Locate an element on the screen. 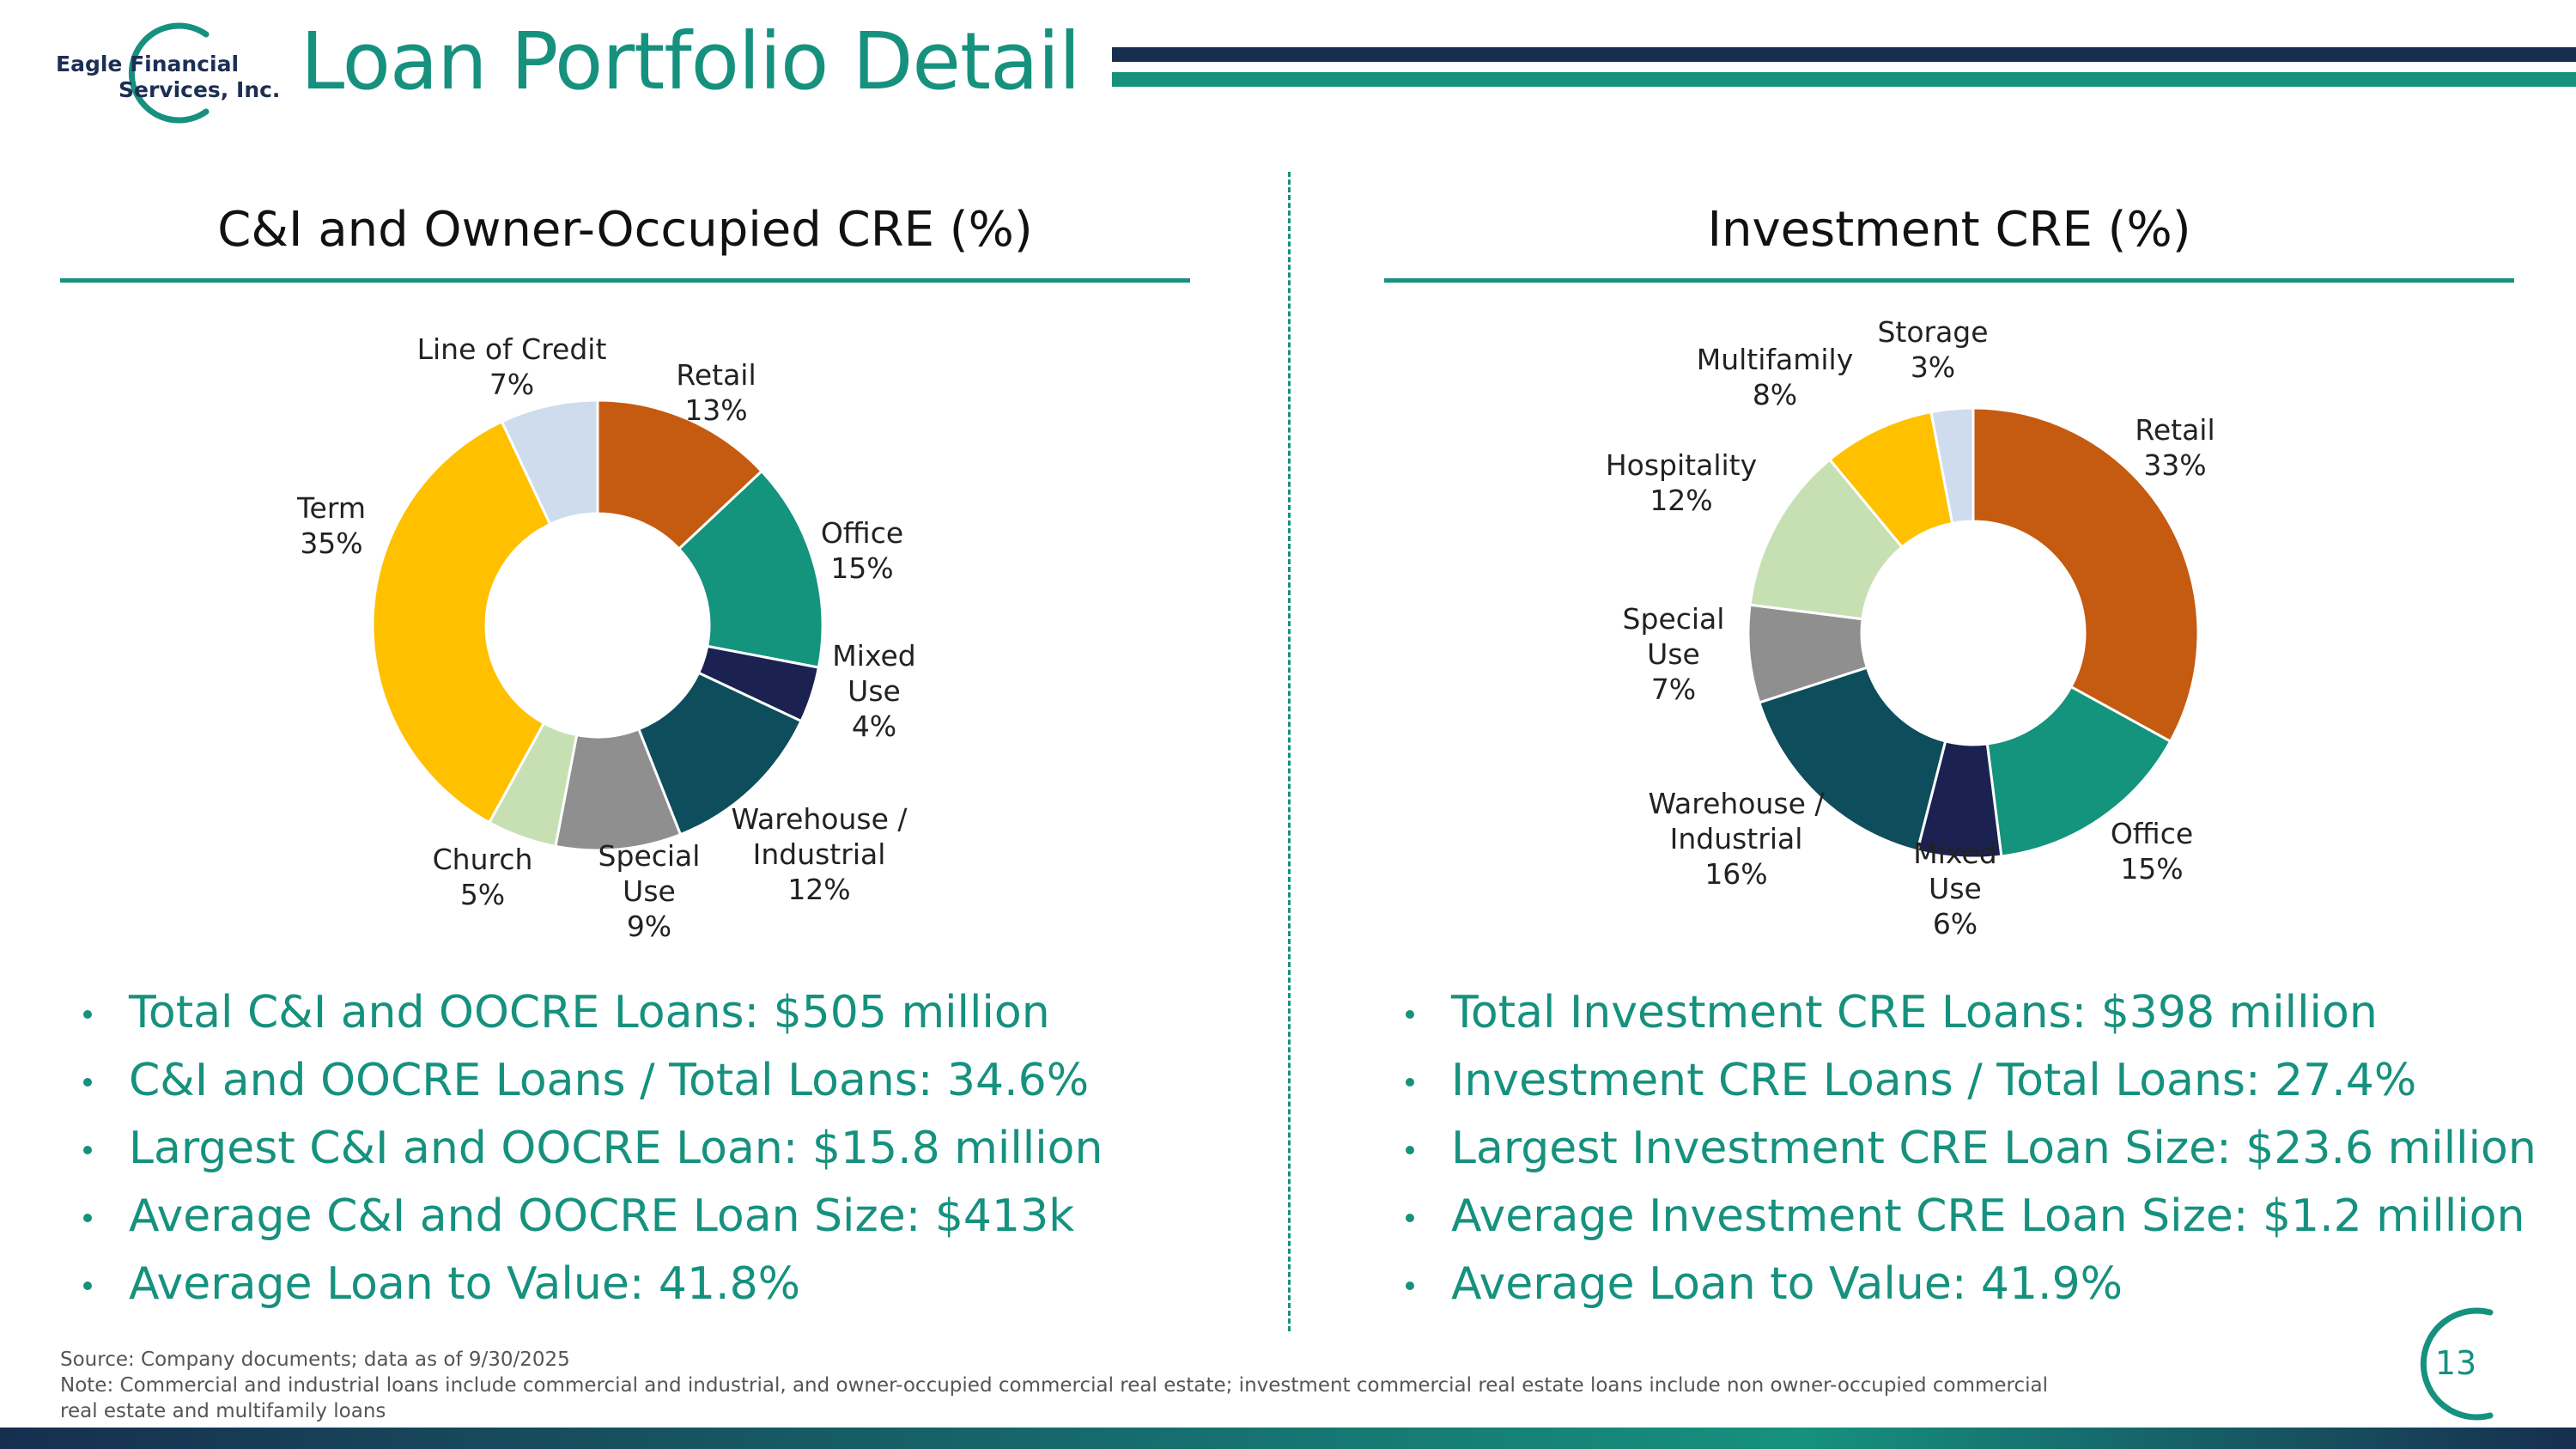 The width and height of the screenshot is (2576, 1449). slice-label-term: Term 35% is located at coordinates (331, 525).